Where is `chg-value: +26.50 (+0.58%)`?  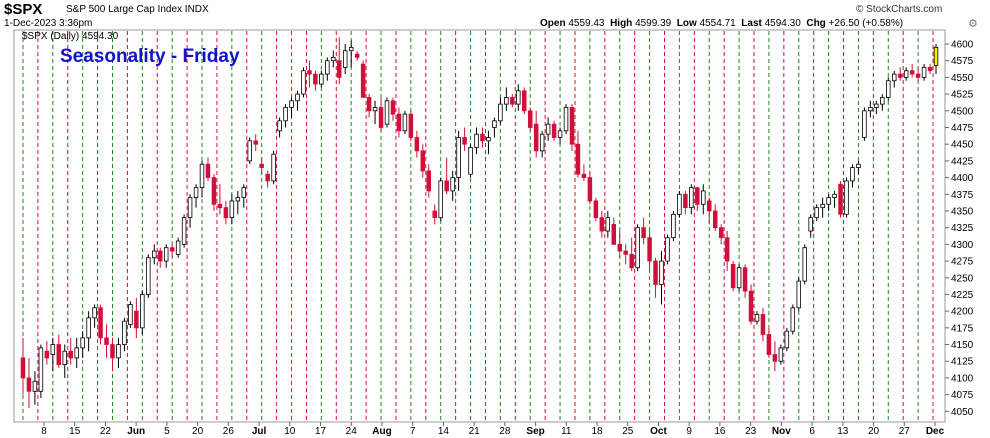
chg-value: +26.50 (+0.58%) is located at coordinates (866, 23).